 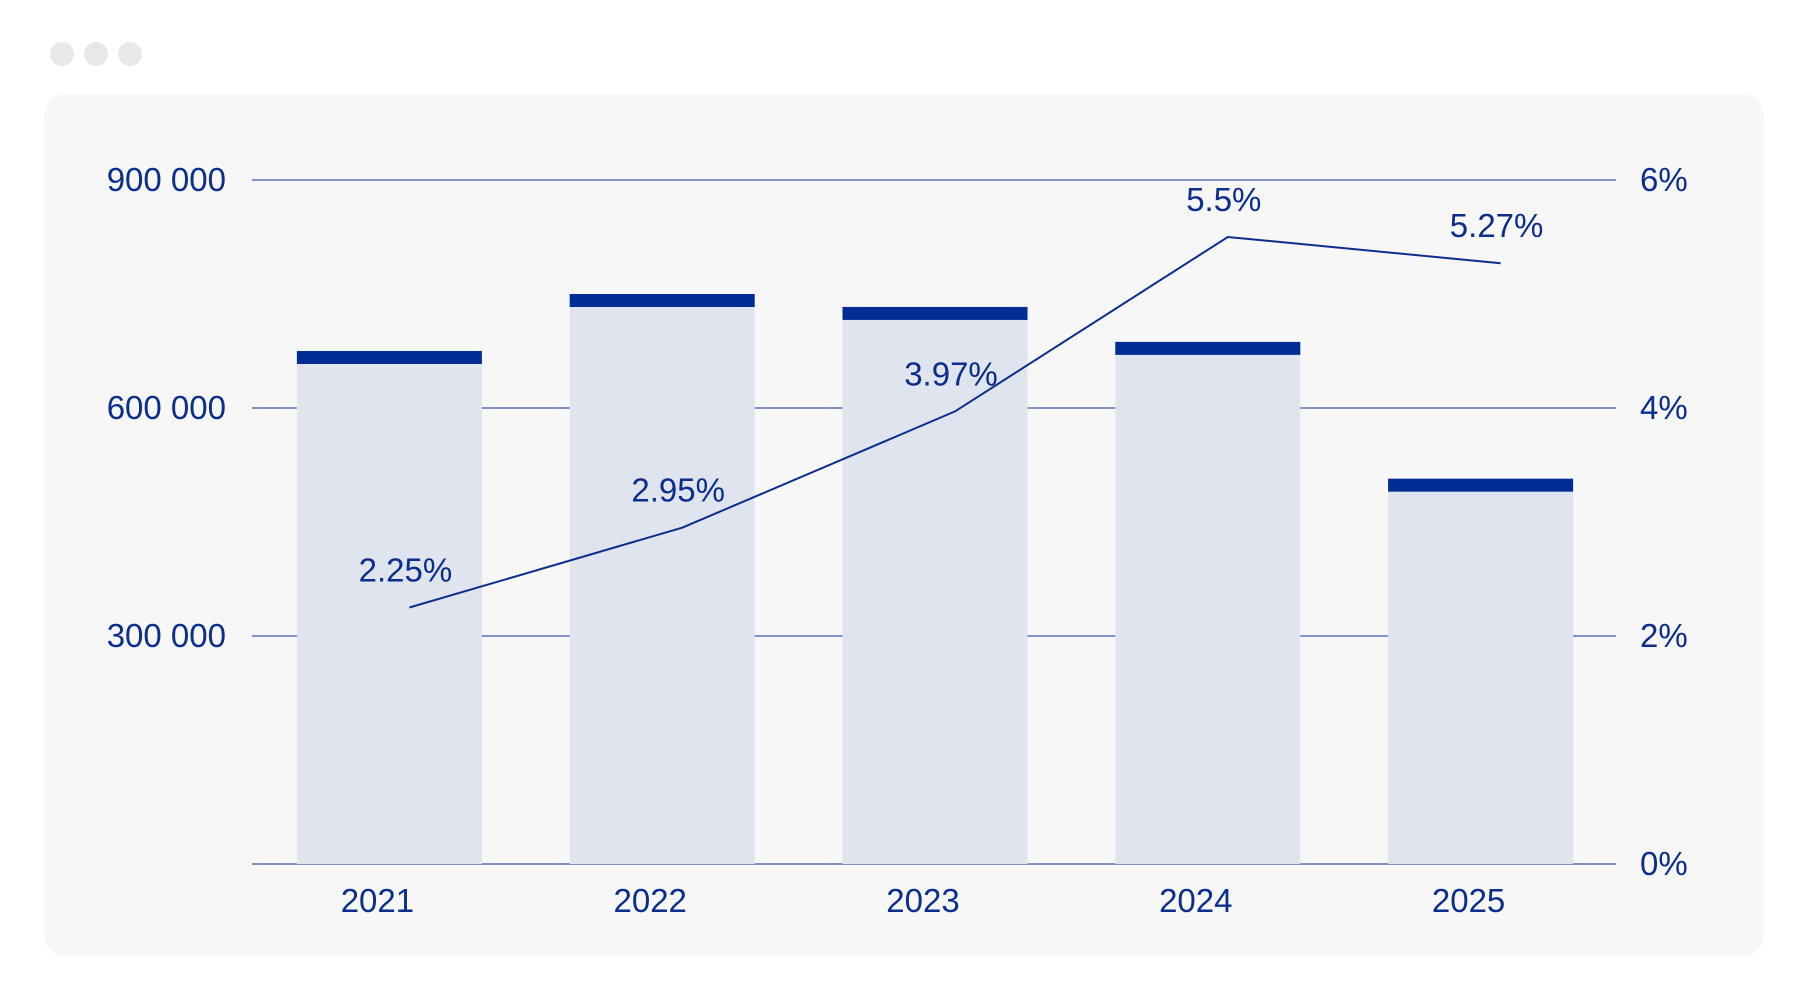 I want to click on y-left-tick-label: 900 000, so click(x=166, y=179).